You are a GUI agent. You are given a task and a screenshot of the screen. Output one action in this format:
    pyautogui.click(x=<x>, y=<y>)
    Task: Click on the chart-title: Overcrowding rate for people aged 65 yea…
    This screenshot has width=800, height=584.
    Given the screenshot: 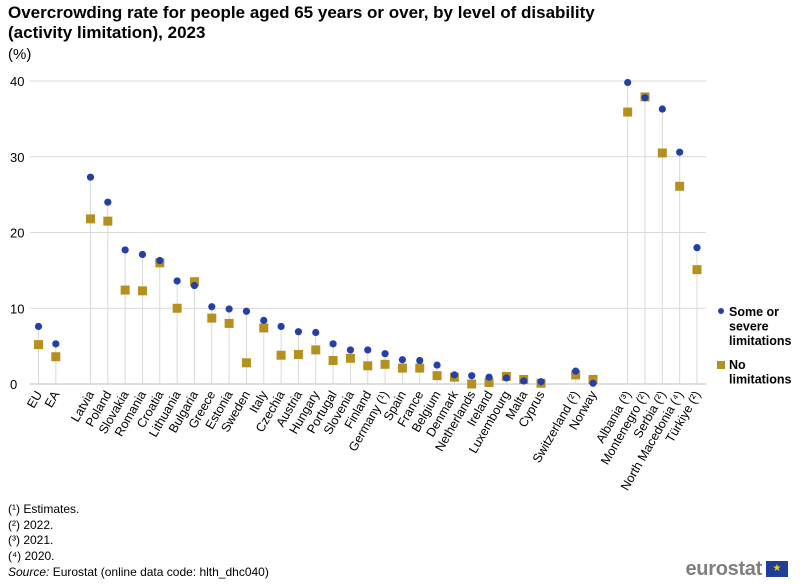 What is the action you would take?
    pyautogui.click(x=301, y=22)
    